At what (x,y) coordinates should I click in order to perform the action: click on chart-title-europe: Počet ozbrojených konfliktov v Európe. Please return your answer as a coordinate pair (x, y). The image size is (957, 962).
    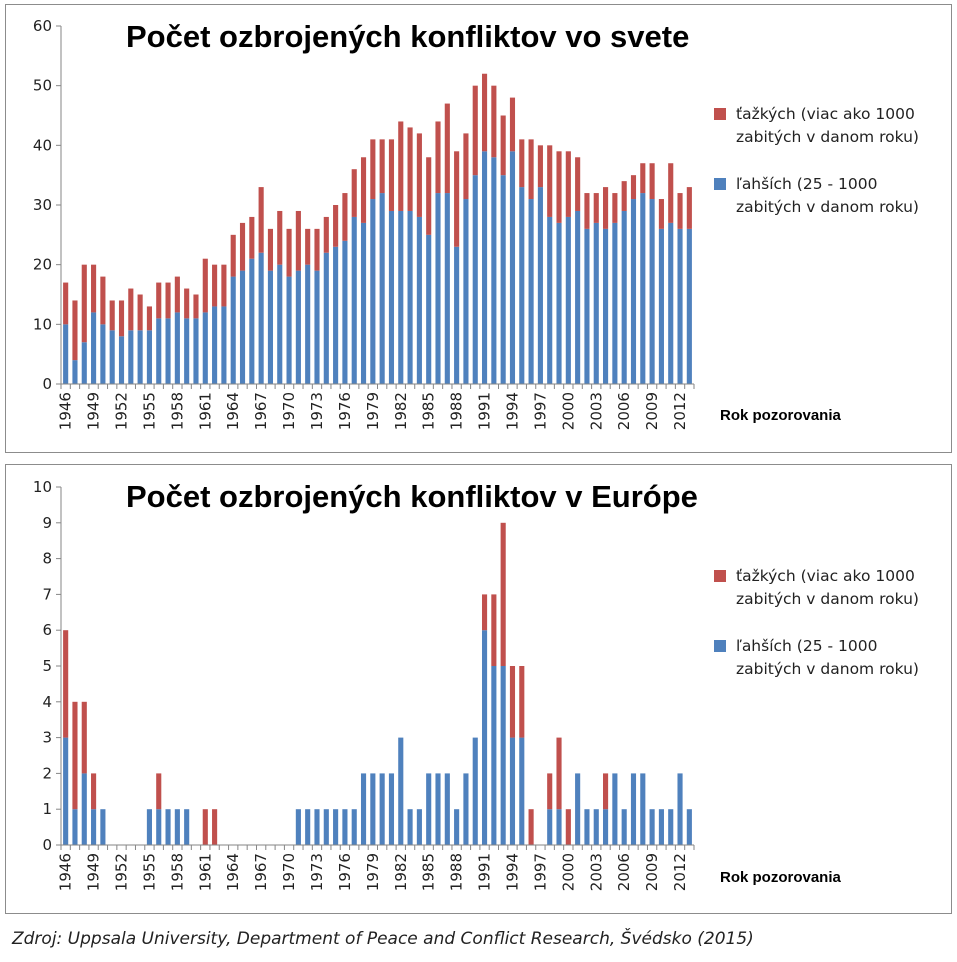
    Looking at the image, I should click on (412, 496).